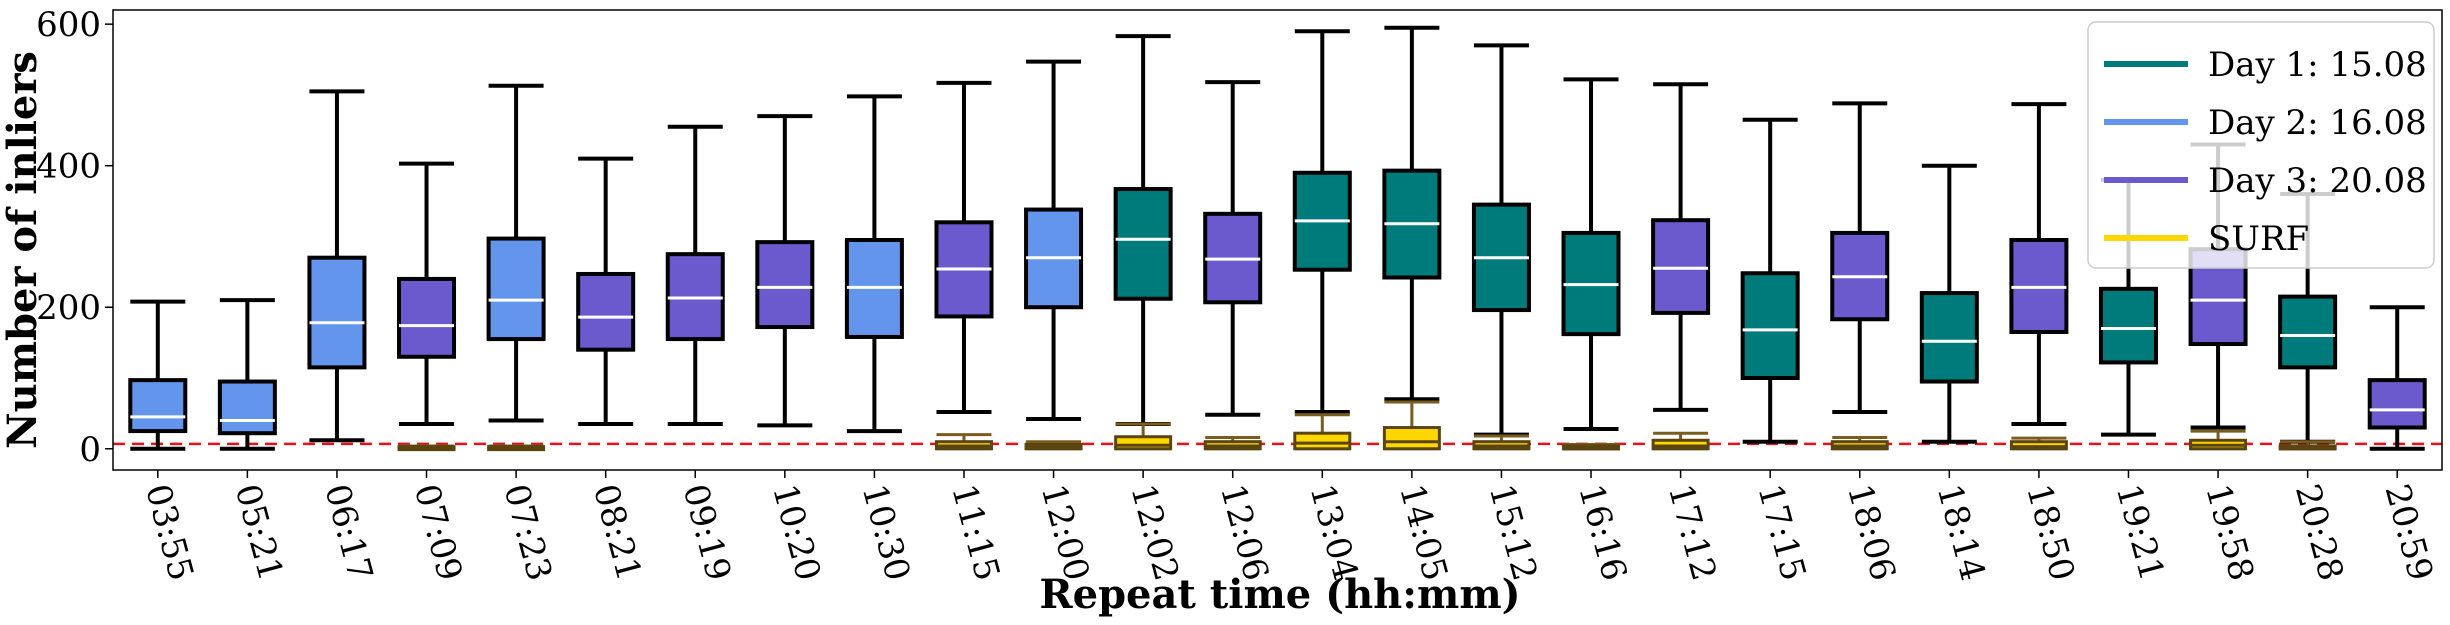 Image resolution: width=2450 pixels, height=625 pixels. Describe the element at coordinates (707, 532) in the screenshot. I see `x-tick-label: 09:19` at that location.